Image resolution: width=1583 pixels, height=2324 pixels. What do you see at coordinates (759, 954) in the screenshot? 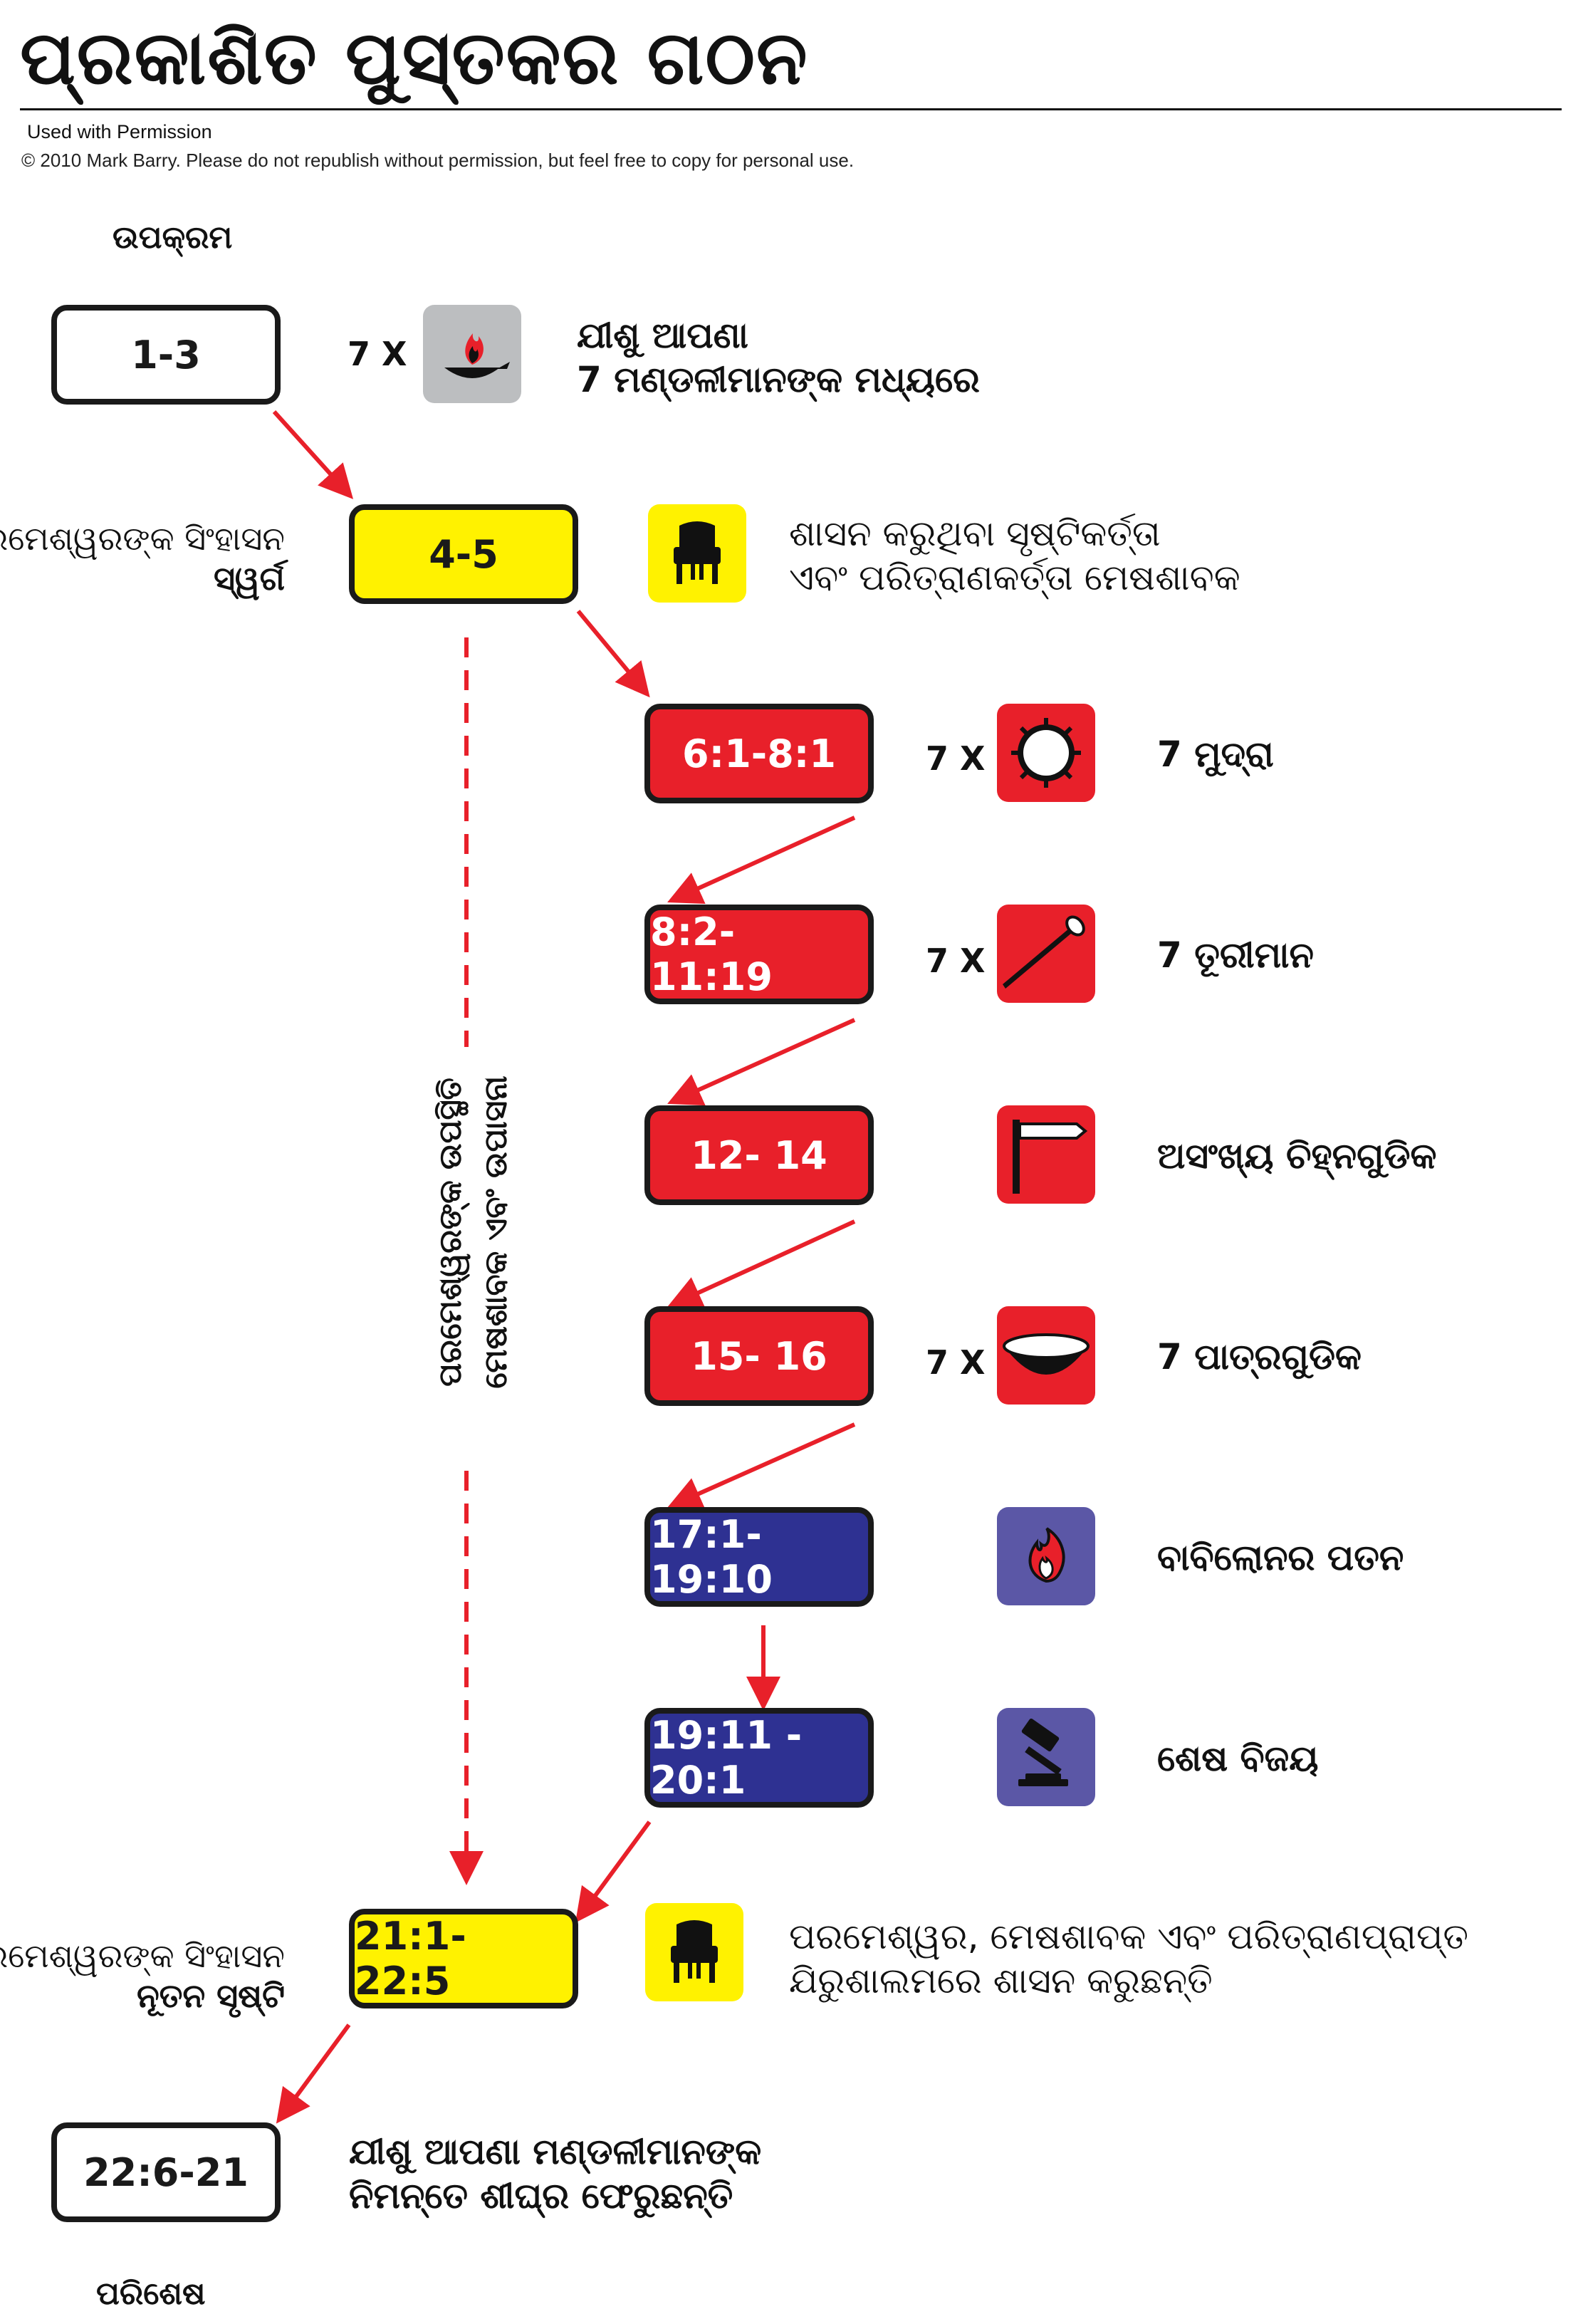
I see `chapter-box-8-2-11-19: 8:2- 11:19` at bounding box center [759, 954].